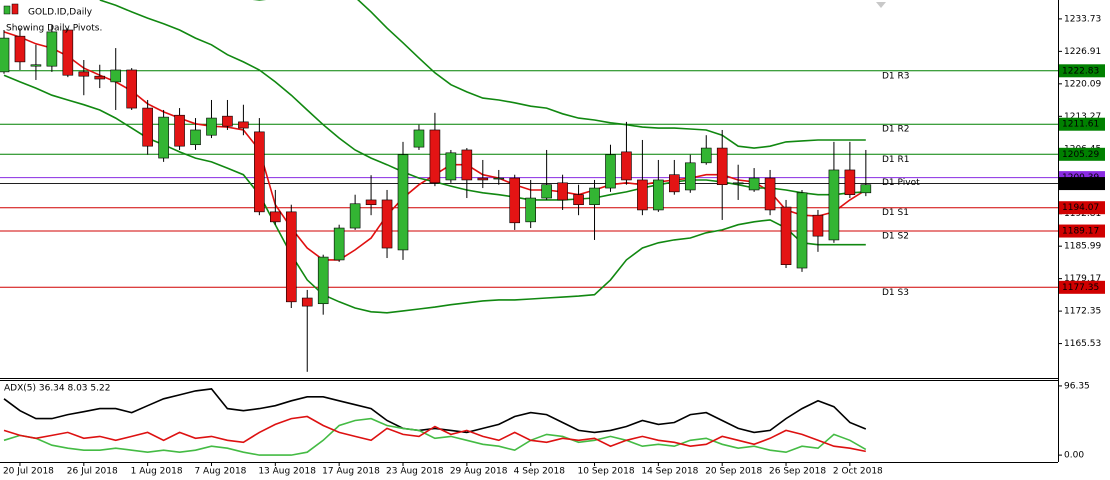  I want to click on level-value-label: 1177.35, so click(1080, 288).